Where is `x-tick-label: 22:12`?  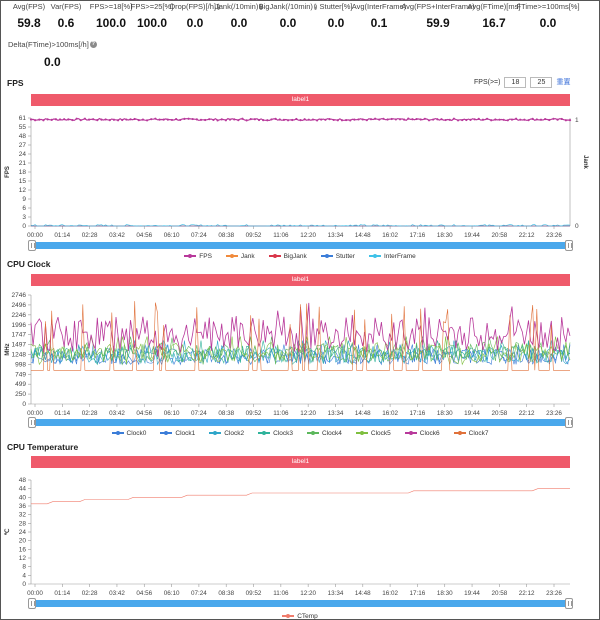 x-tick-label: 22:12 is located at coordinates (527, 235).